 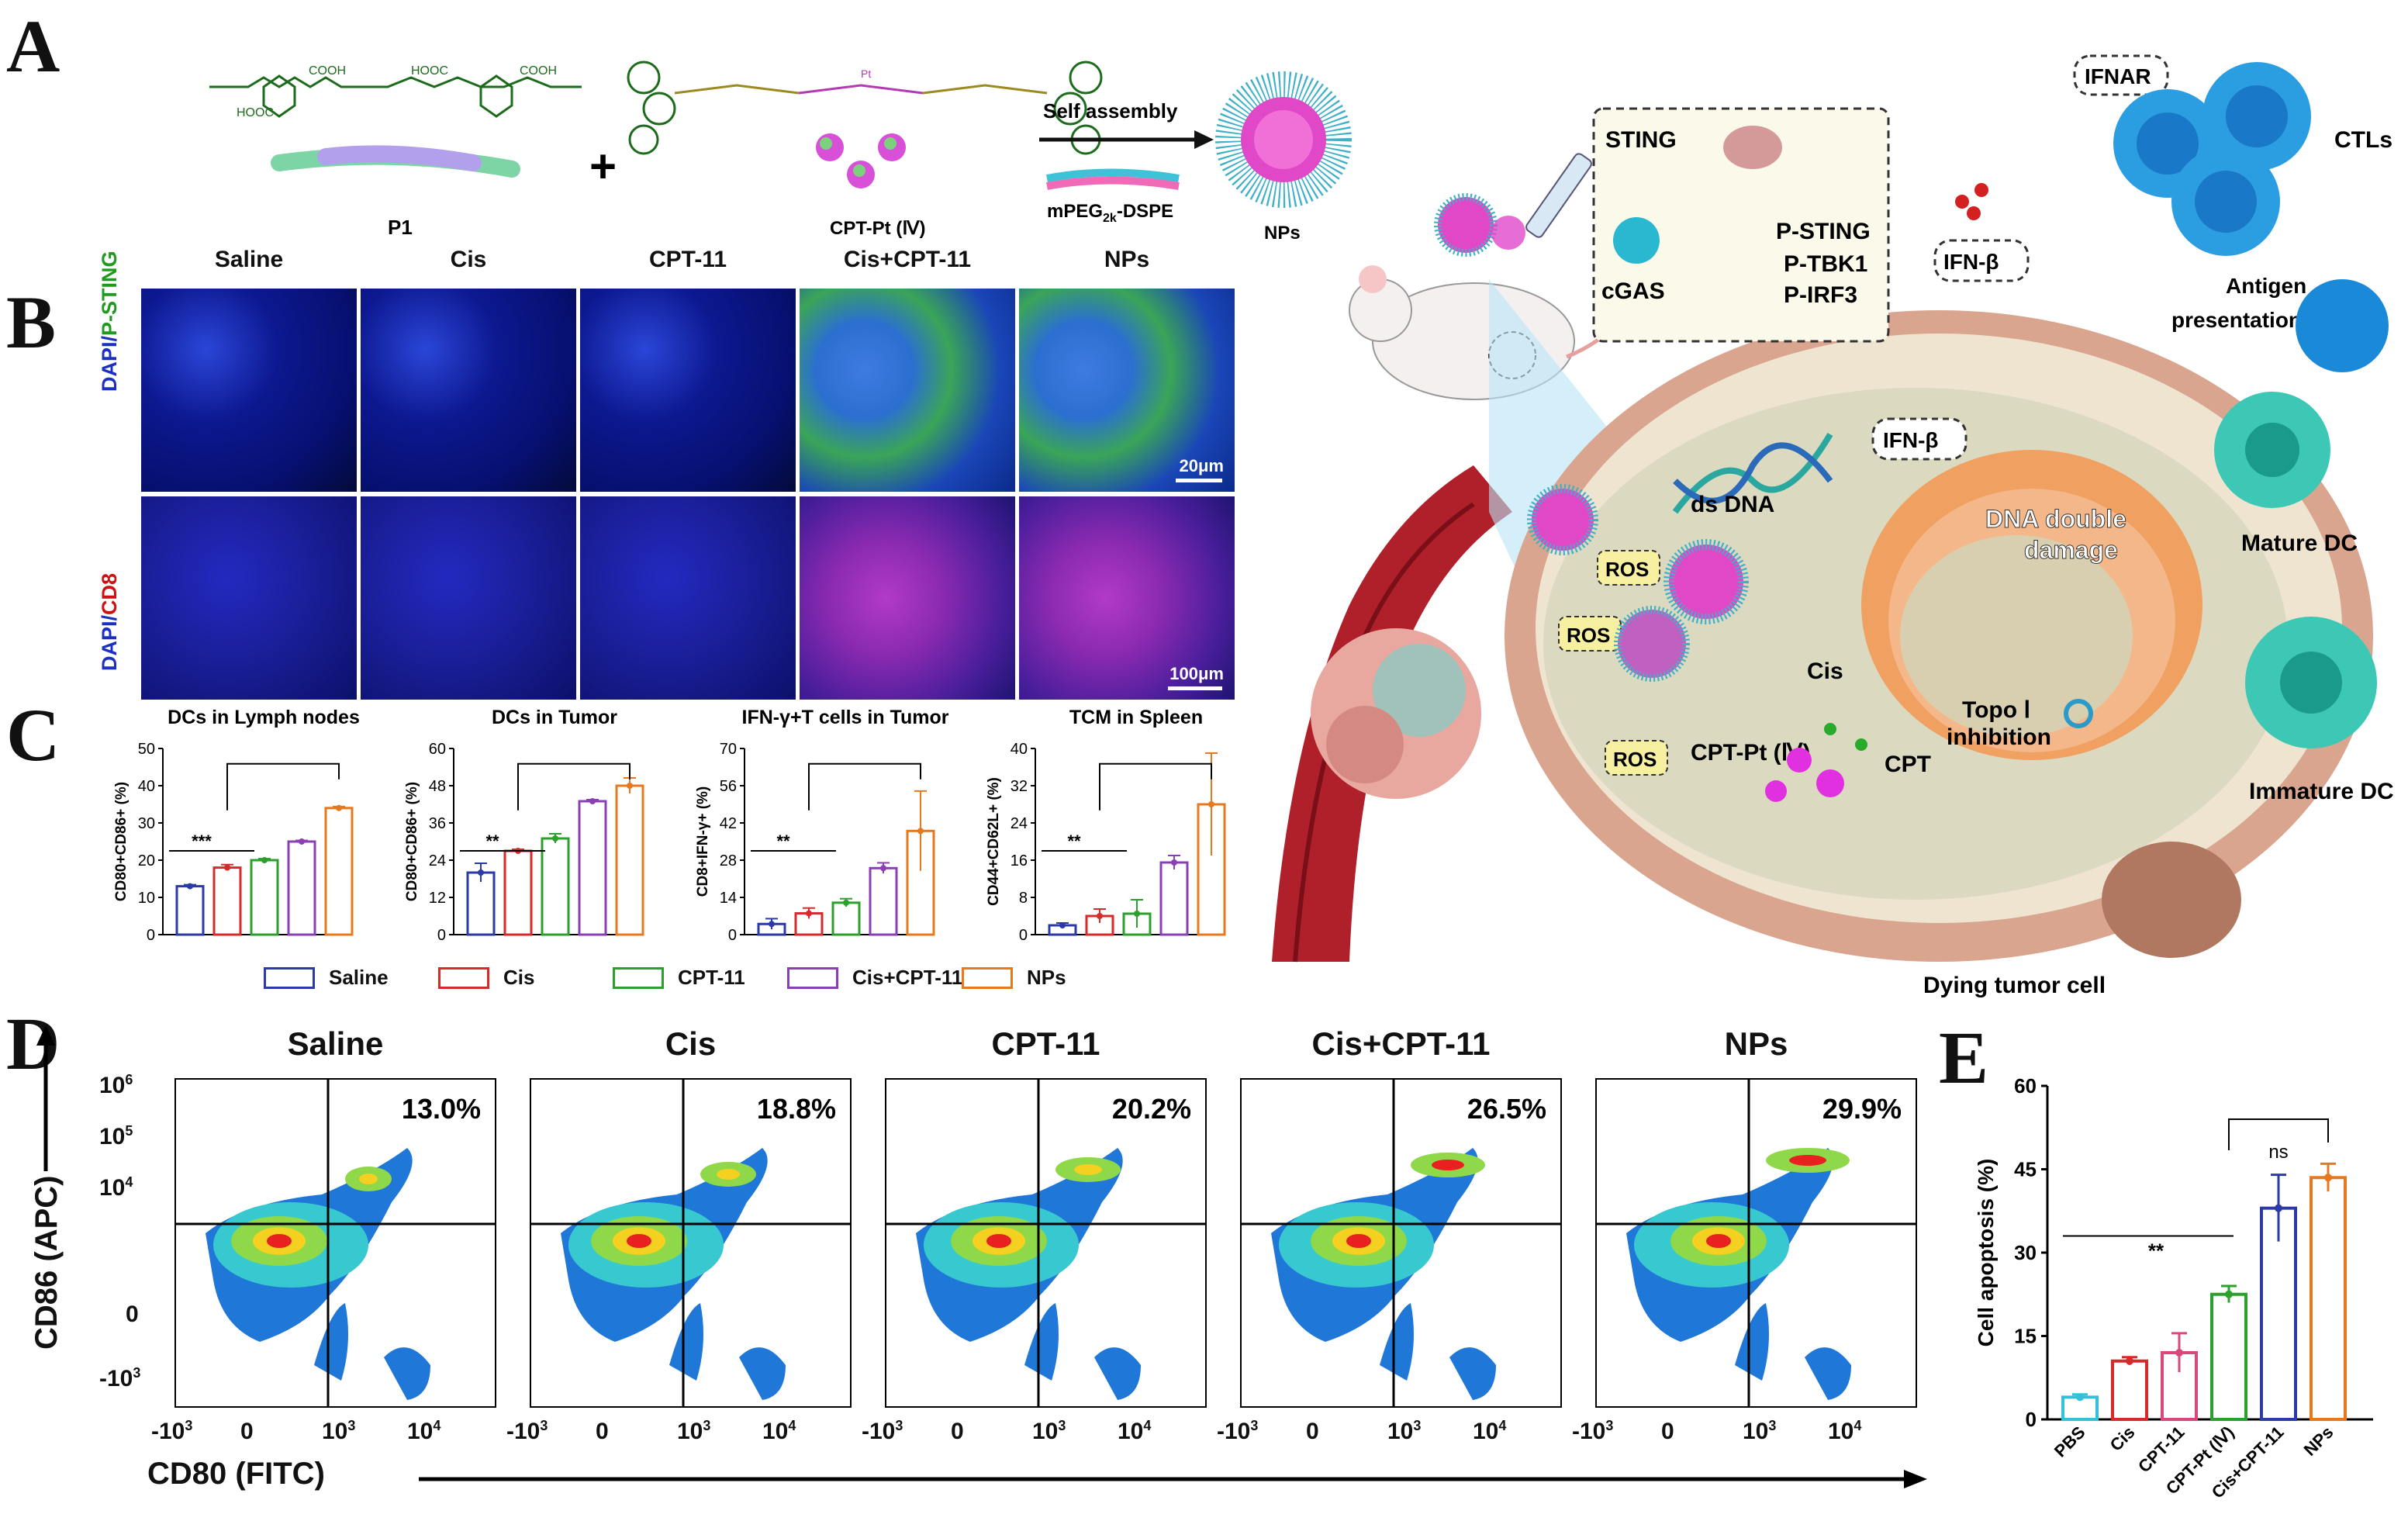 I want to click on label-ctls: CTLs, so click(x=2363, y=140).